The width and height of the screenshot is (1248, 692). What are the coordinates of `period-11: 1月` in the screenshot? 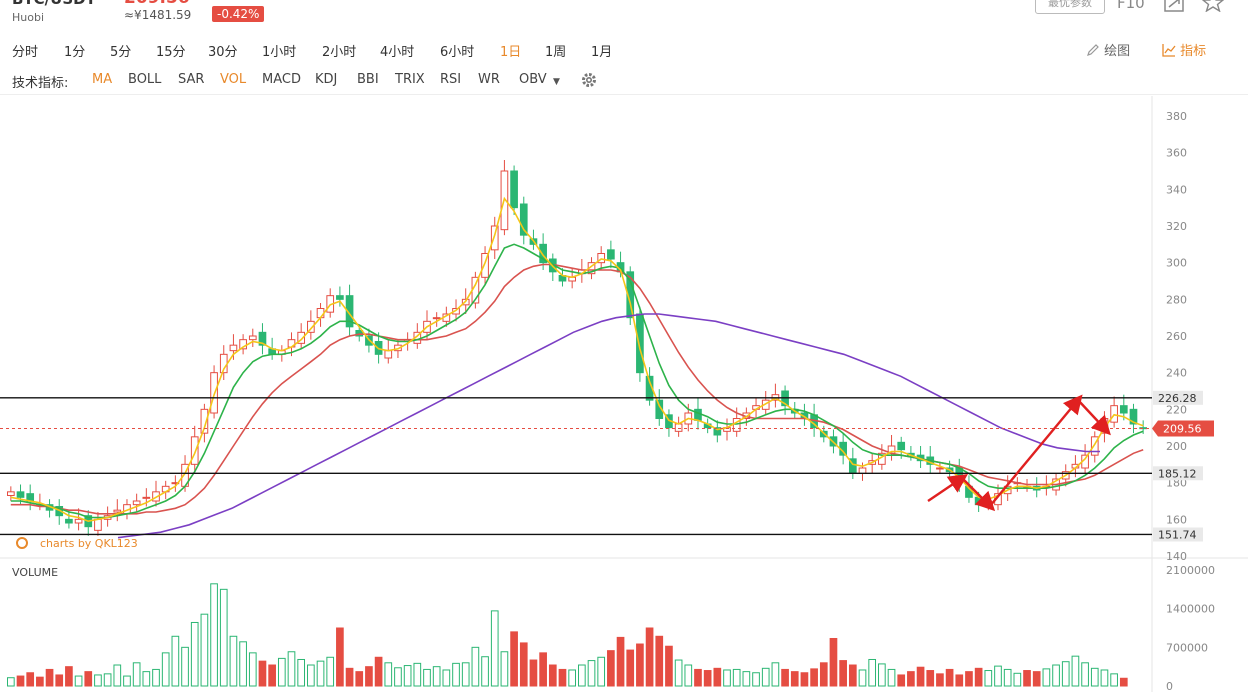 It's located at (602, 52).